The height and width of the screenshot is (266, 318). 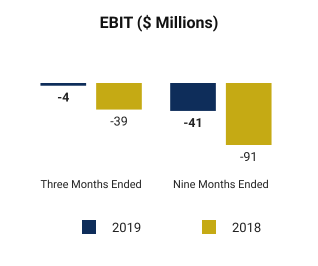 What do you see at coordinates (127, 228) in the screenshot?
I see `legend-label: 2019` at bounding box center [127, 228].